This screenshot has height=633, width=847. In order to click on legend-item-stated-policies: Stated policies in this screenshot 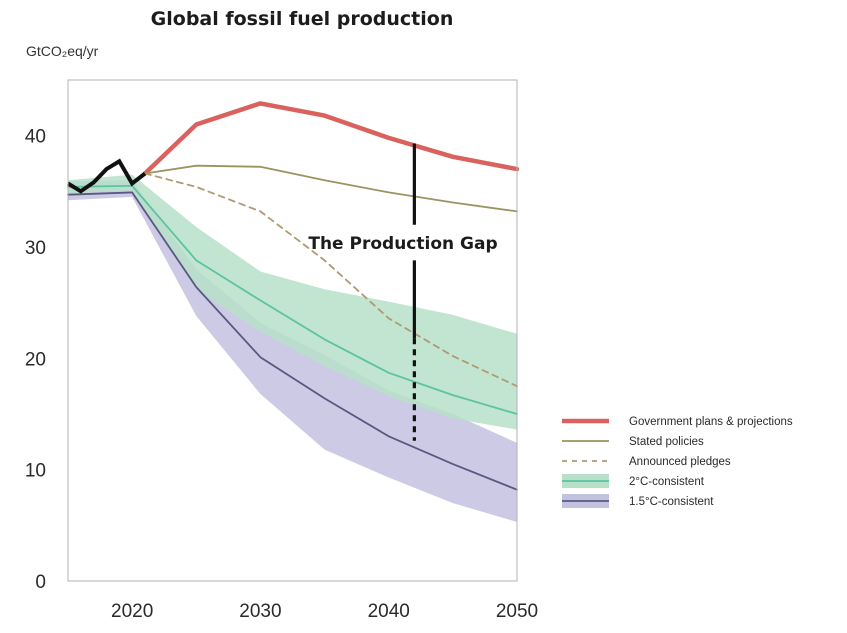, I will do `click(633, 442)`.